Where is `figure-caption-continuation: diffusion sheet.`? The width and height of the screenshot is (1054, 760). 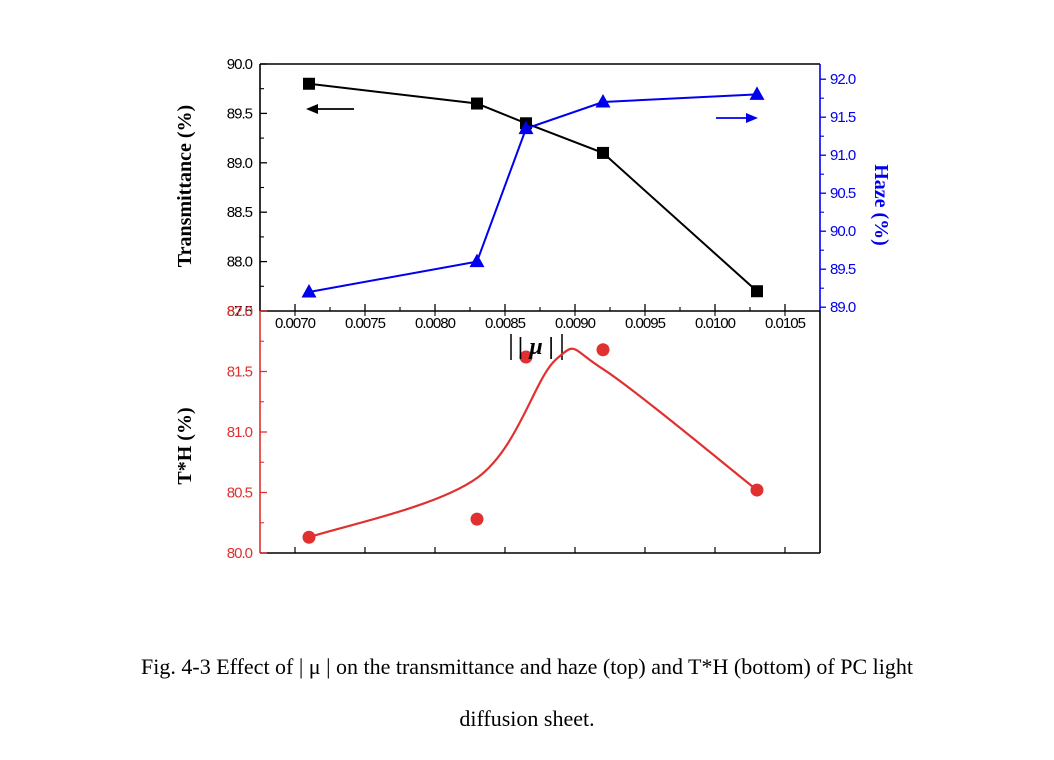 figure-caption-continuation: diffusion sheet. is located at coordinates (527, 718).